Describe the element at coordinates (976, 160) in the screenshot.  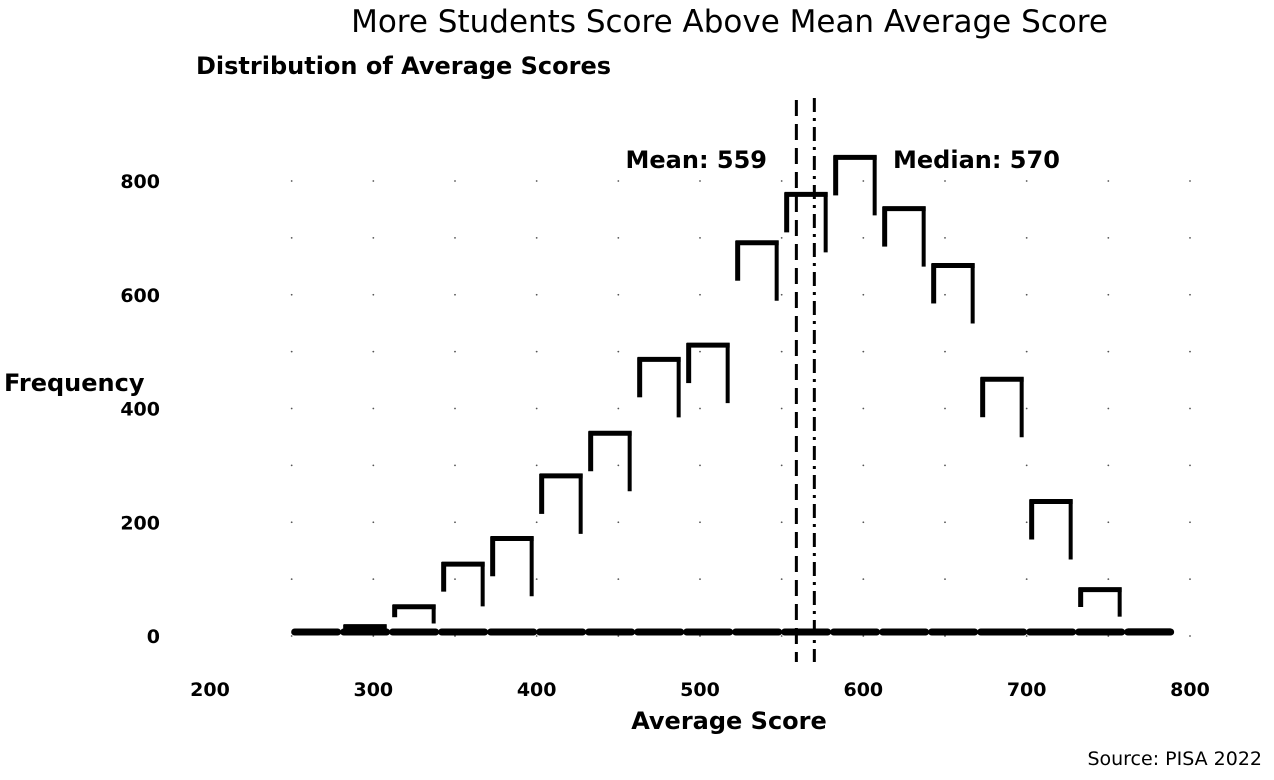
I see `median-annotation: Median: 570` at that location.